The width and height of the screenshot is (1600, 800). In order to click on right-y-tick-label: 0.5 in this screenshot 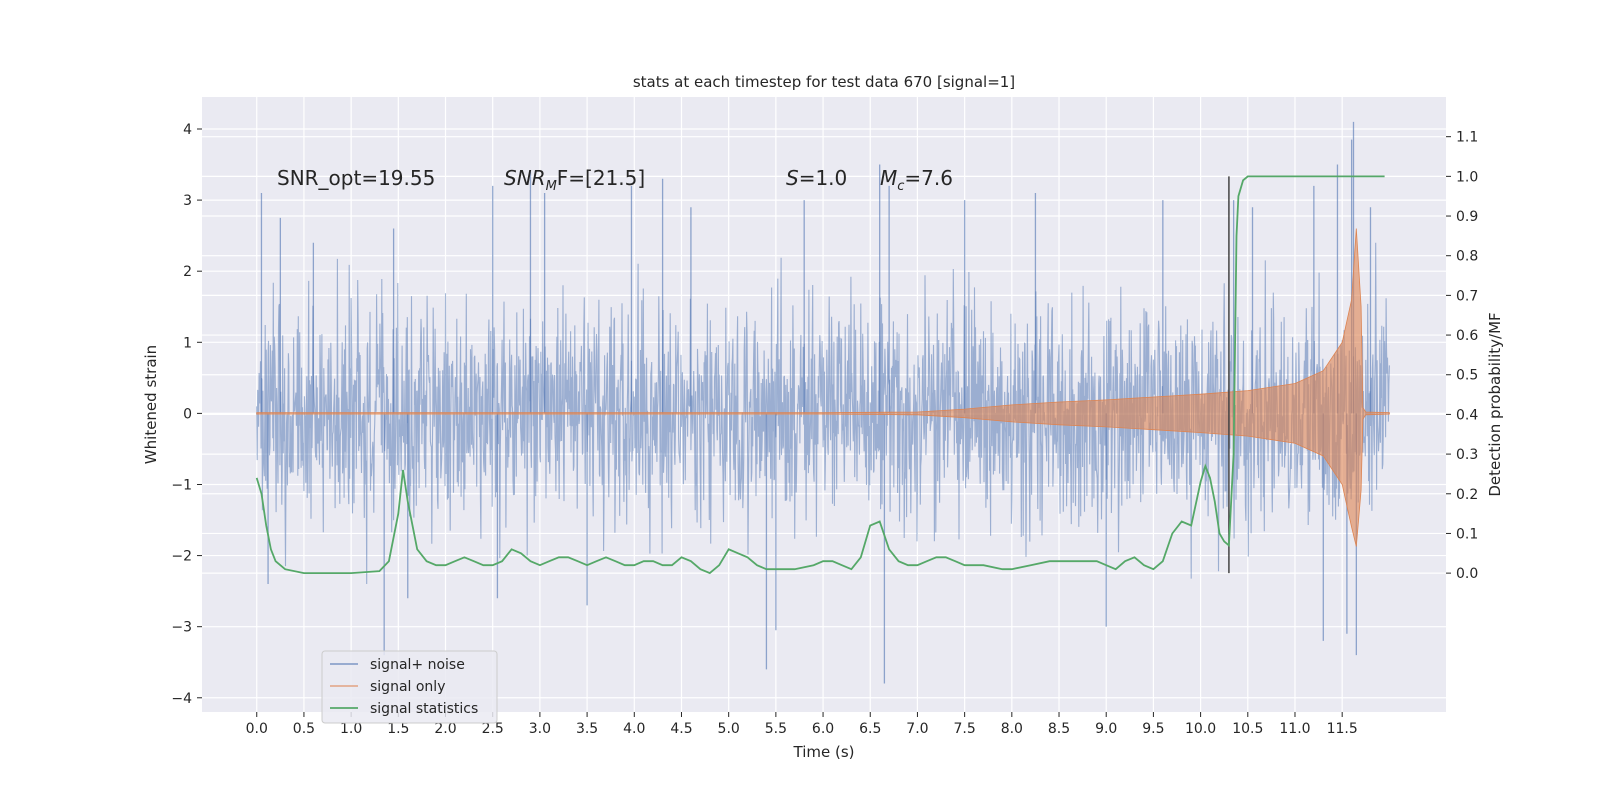, I will do `click(1467, 376)`.